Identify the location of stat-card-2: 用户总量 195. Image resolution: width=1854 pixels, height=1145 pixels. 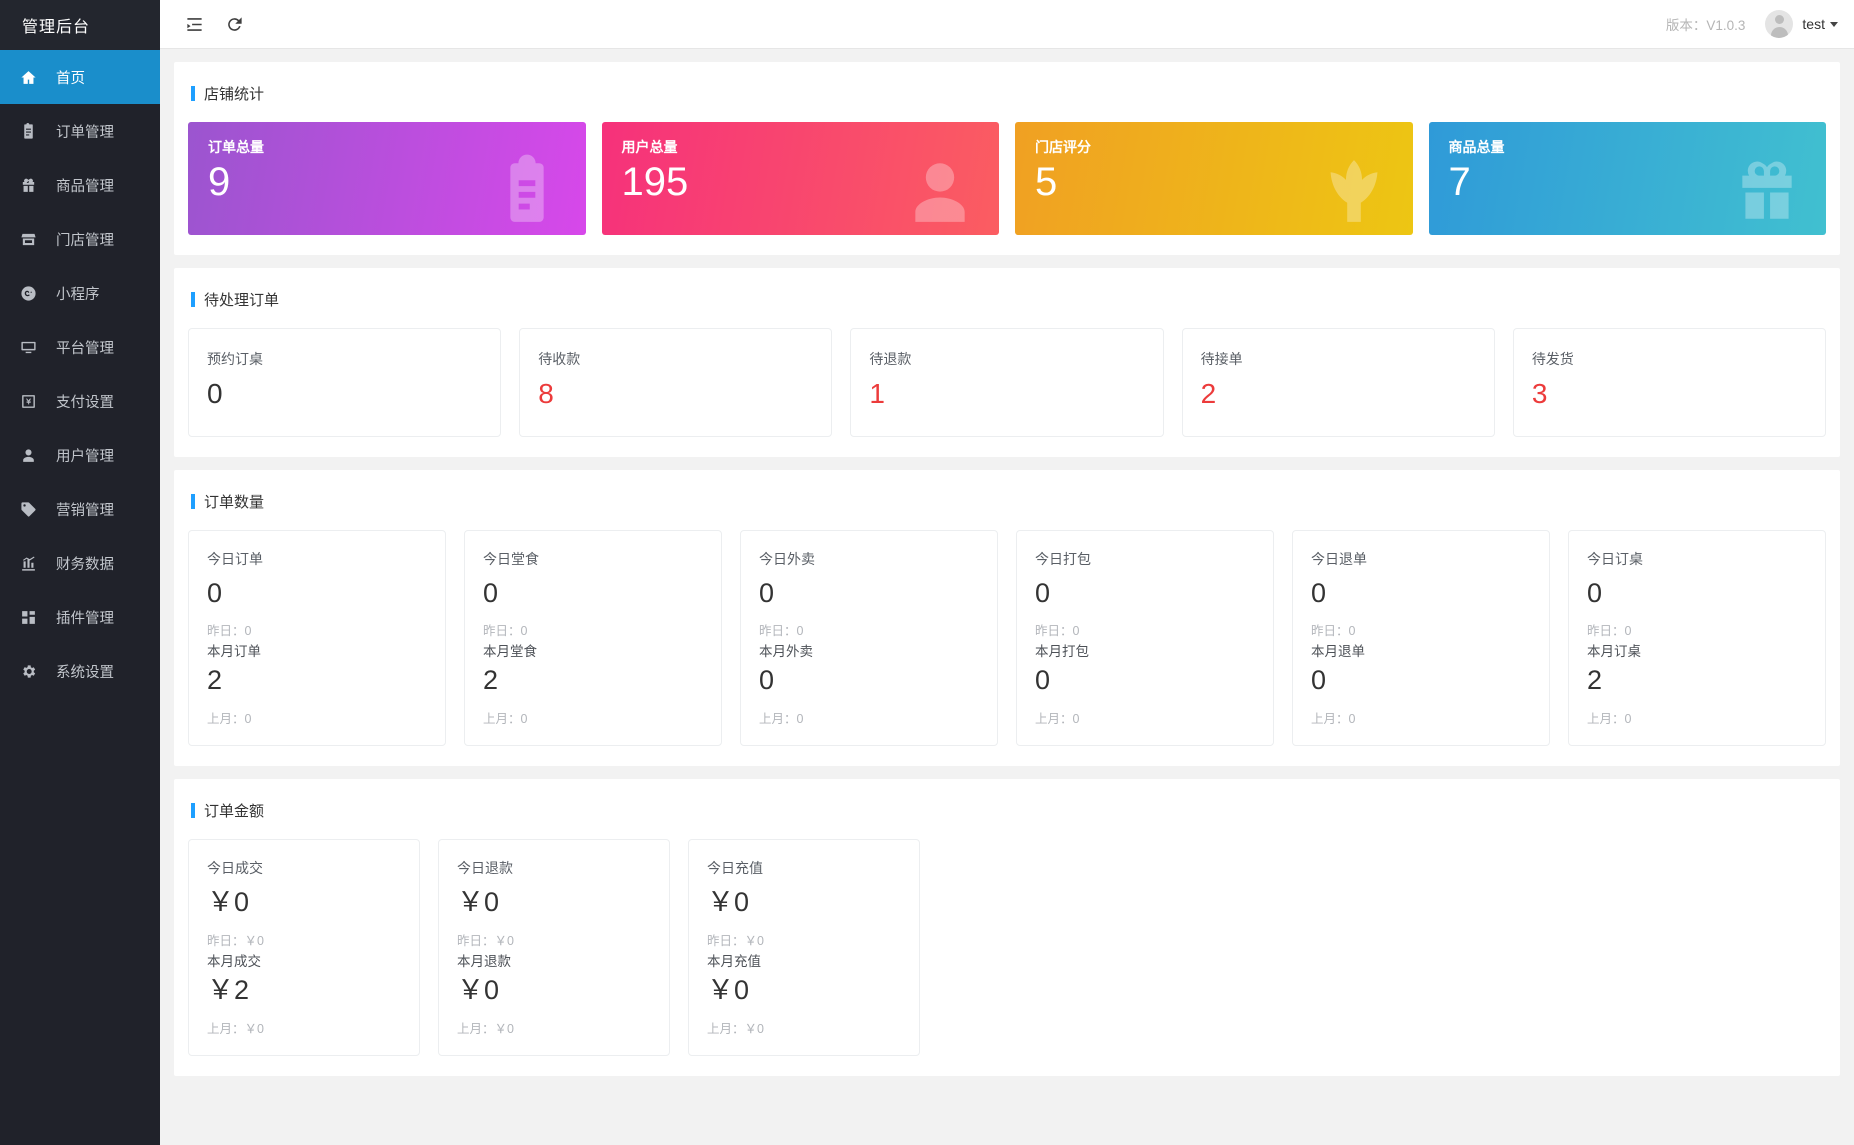
(800, 178).